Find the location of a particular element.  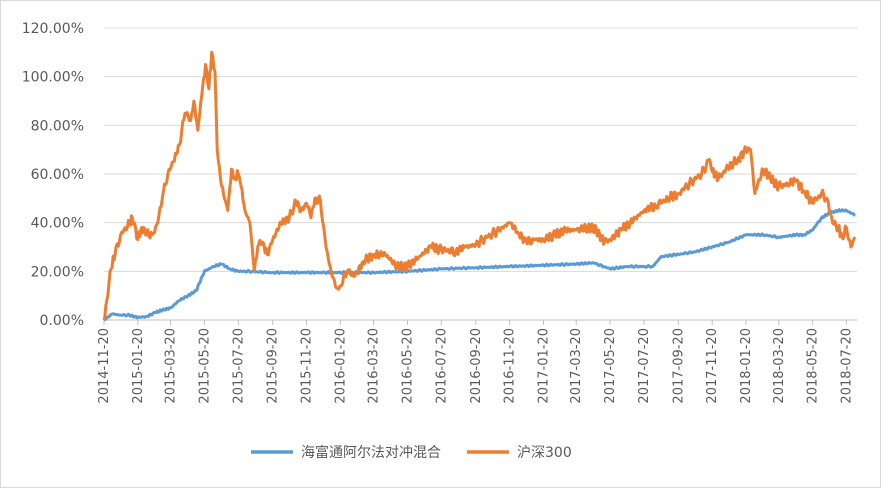

x-tick-label: 2016-03-20 is located at coordinates (374, 366).